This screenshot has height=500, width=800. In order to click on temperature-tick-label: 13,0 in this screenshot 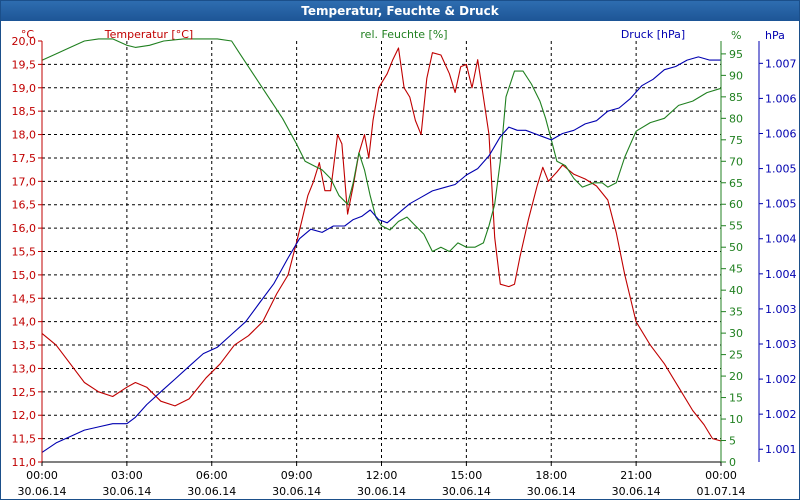, I will do `click(24, 368)`.